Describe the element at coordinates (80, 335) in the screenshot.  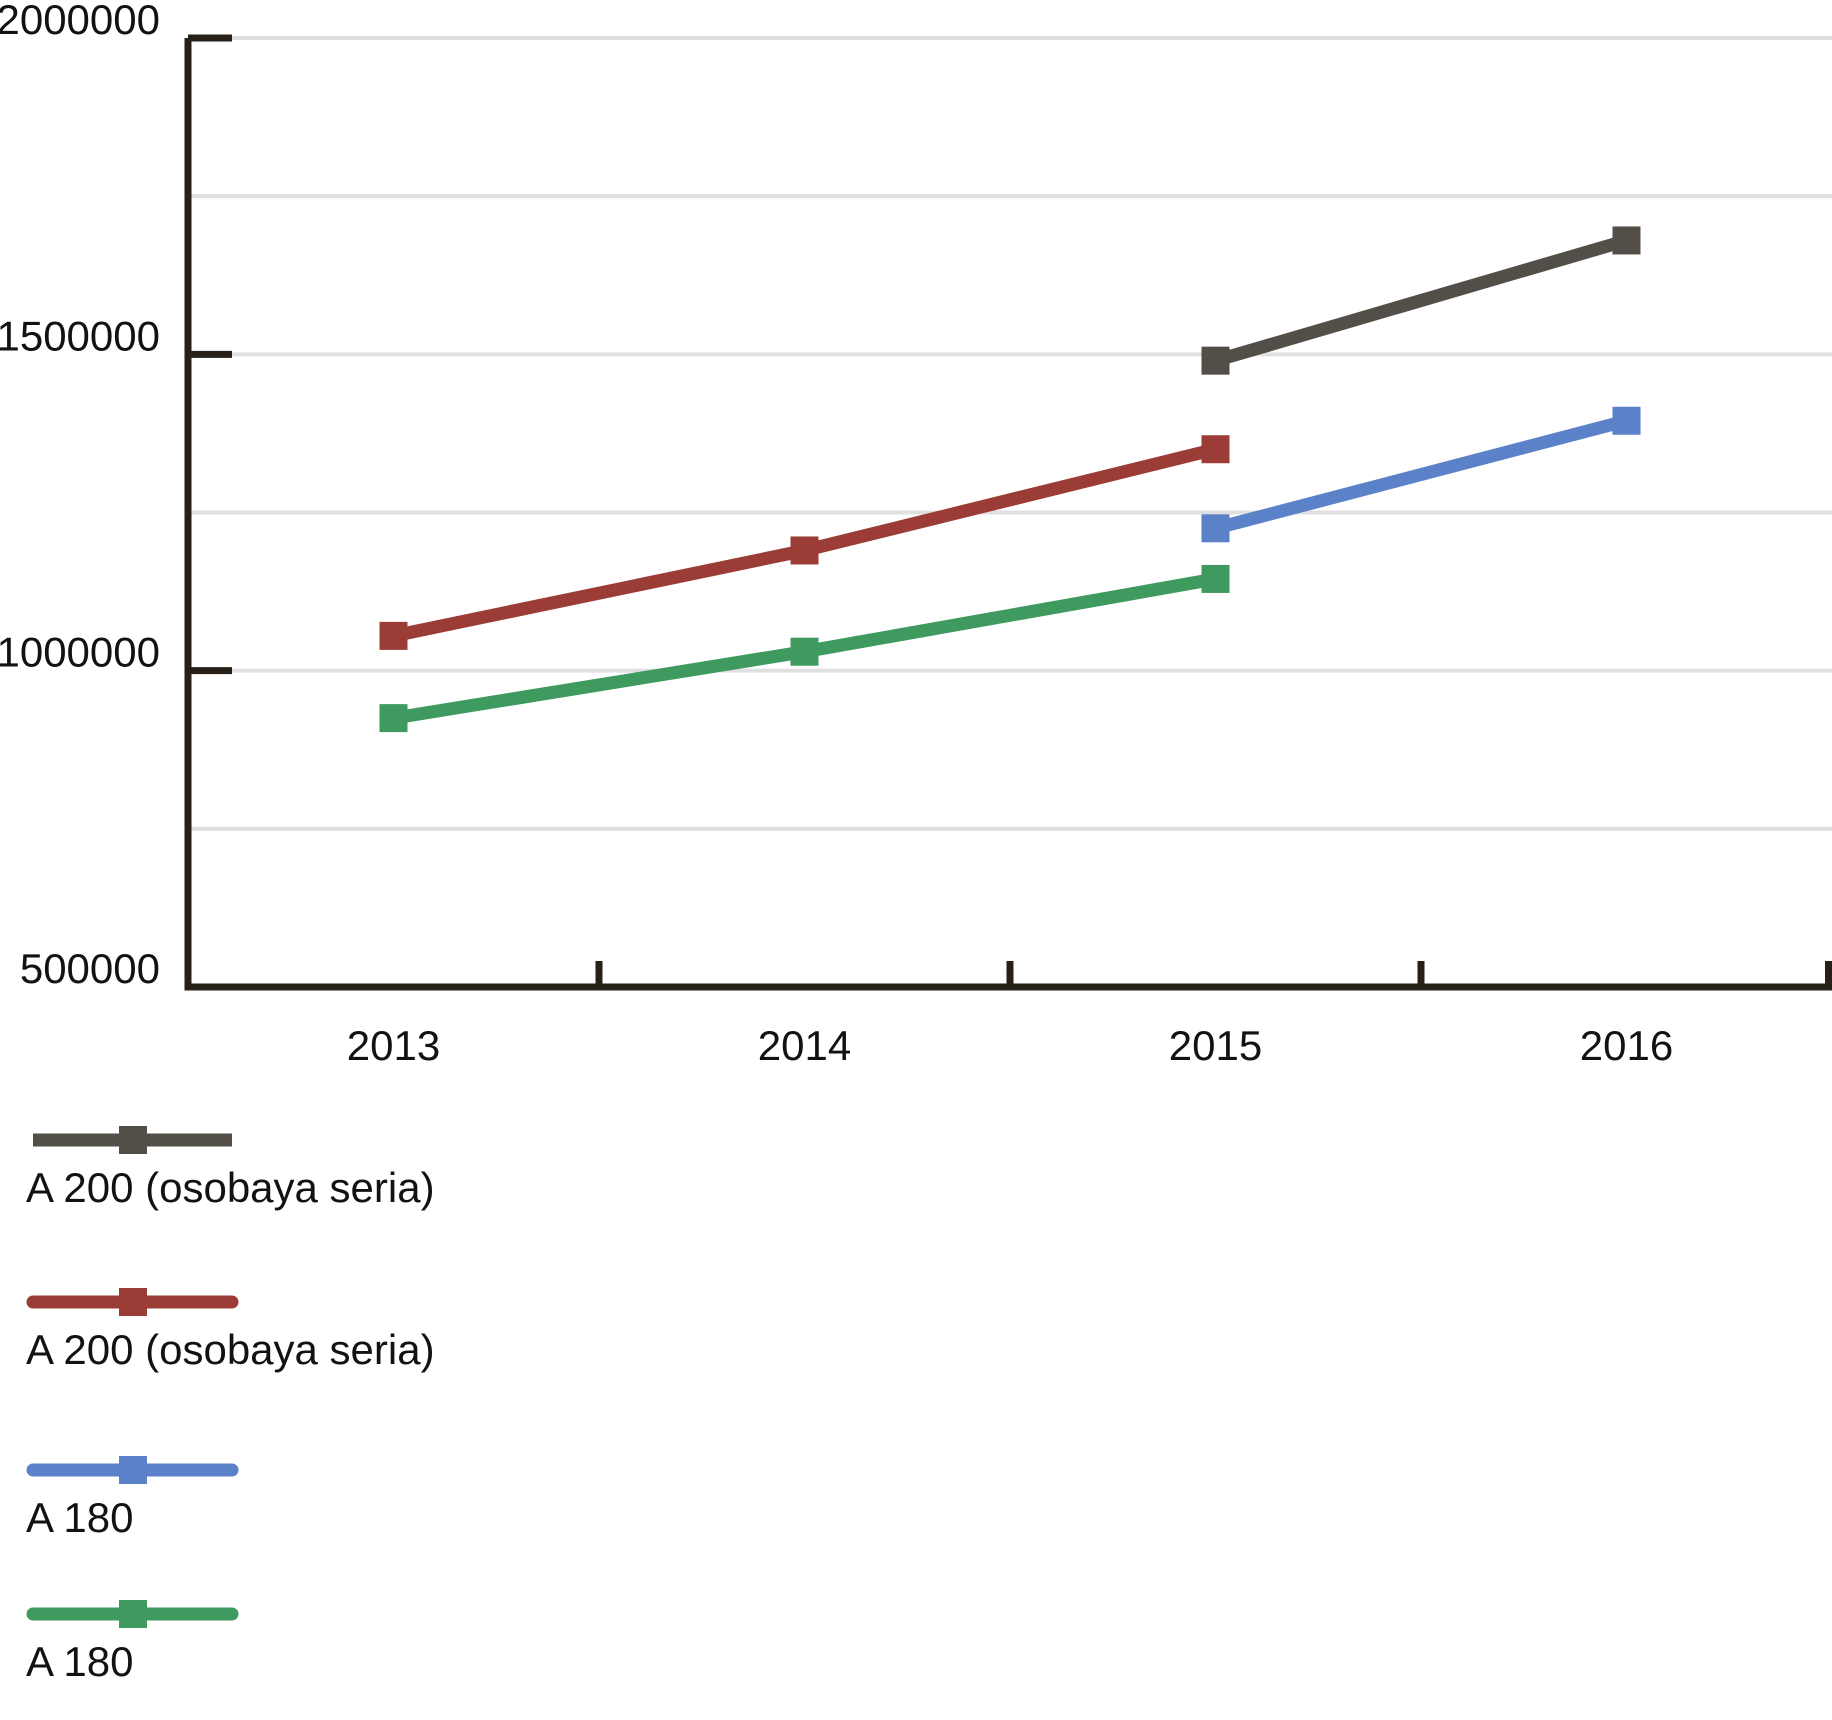
I see `svg-text: 1500000` at that location.